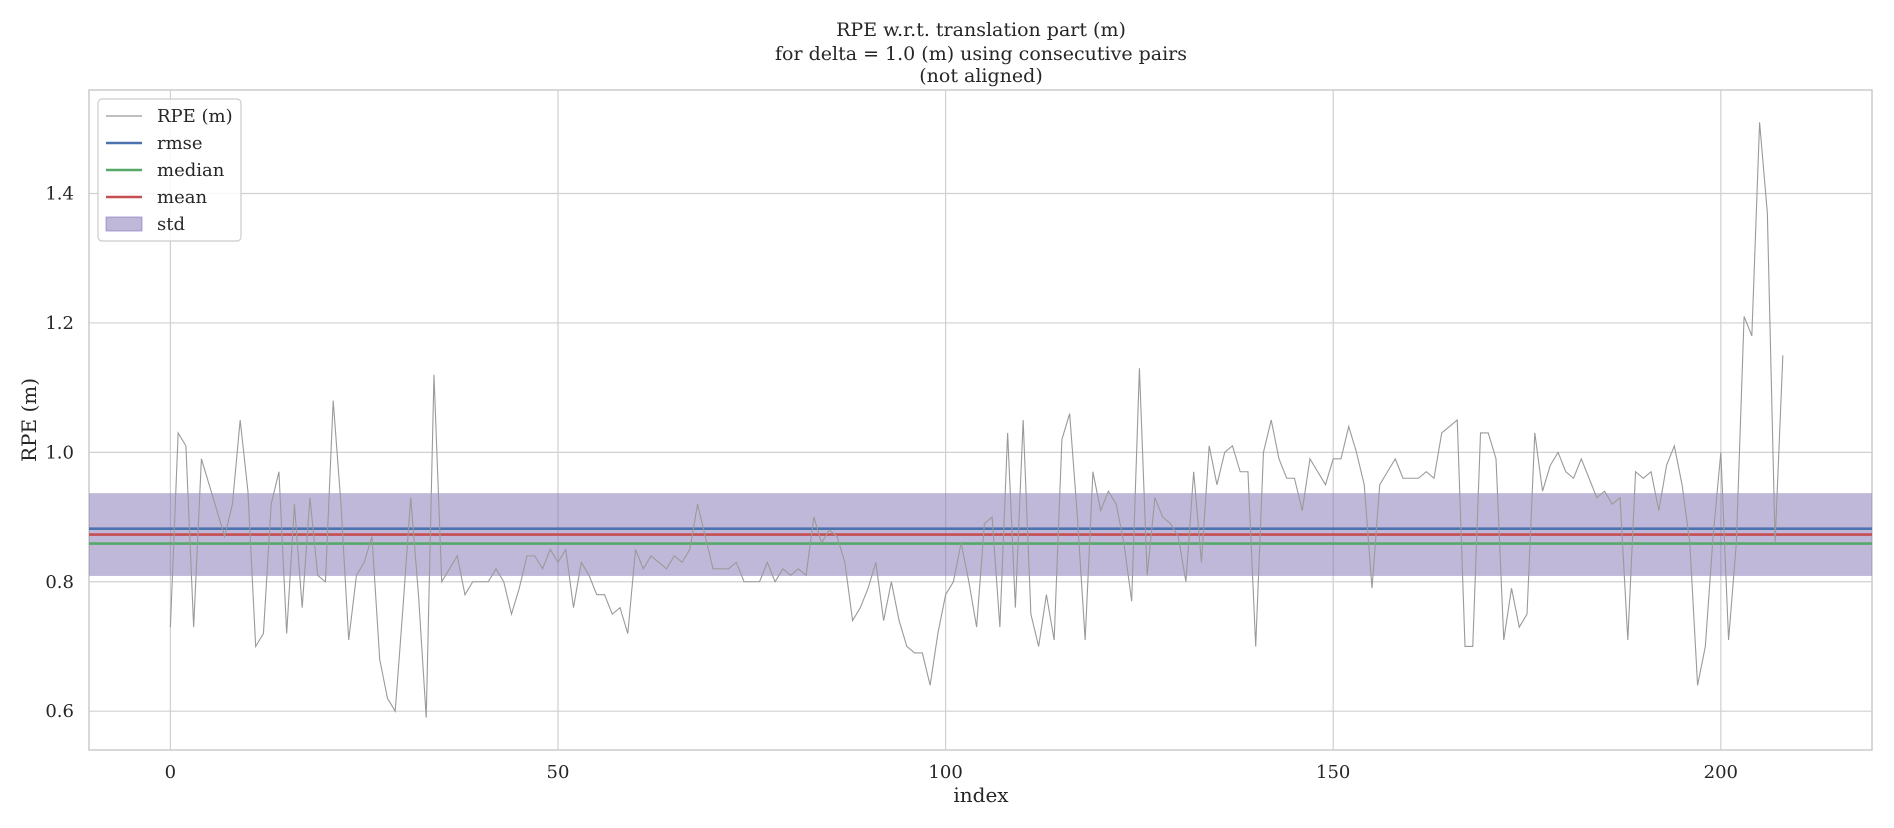  Describe the element at coordinates (1721, 772) in the screenshot. I see `x-tick-label: 200` at that location.